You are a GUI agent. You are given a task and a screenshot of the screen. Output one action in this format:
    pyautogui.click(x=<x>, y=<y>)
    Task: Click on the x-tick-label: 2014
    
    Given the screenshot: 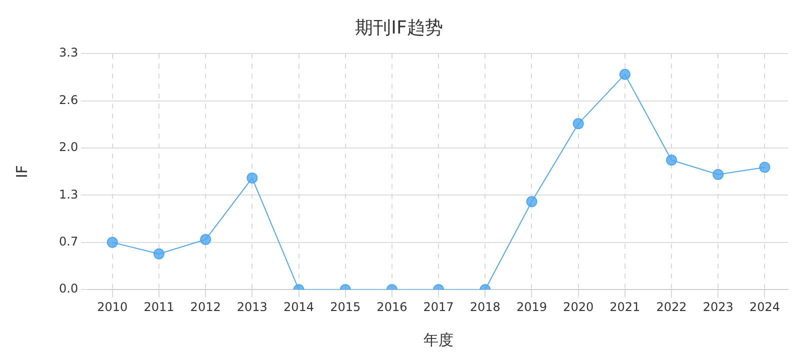 What is the action you would take?
    pyautogui.click(x=298, y=307)
    